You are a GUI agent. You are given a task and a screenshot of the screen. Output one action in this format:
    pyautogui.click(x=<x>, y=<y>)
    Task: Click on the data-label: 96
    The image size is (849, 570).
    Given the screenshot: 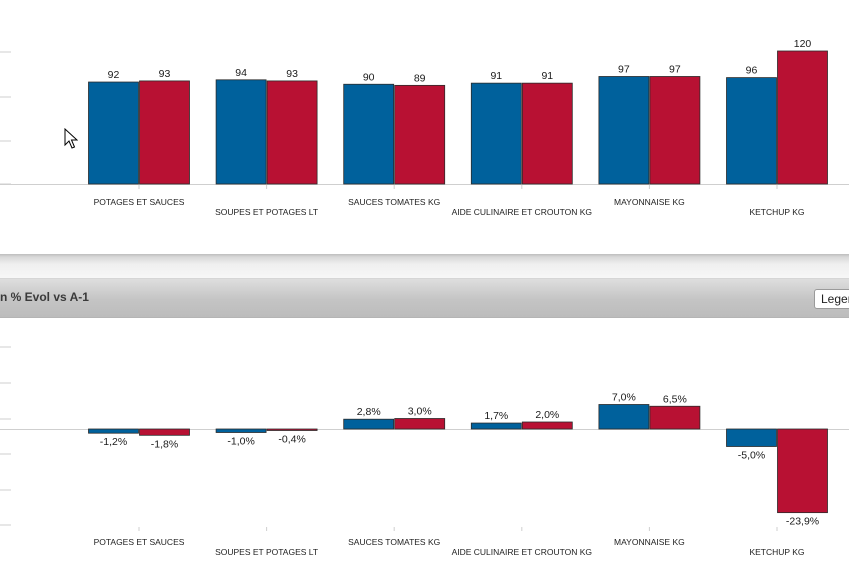 What is the action you would take?
    pyautogui.click(x=752, y=71)
    